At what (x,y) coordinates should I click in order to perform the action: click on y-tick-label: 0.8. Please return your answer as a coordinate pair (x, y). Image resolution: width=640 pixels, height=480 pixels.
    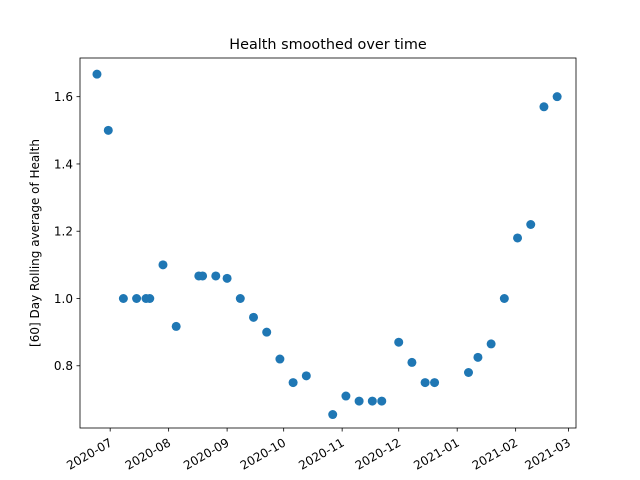
    Looking at the image, I should click on (63, 366).